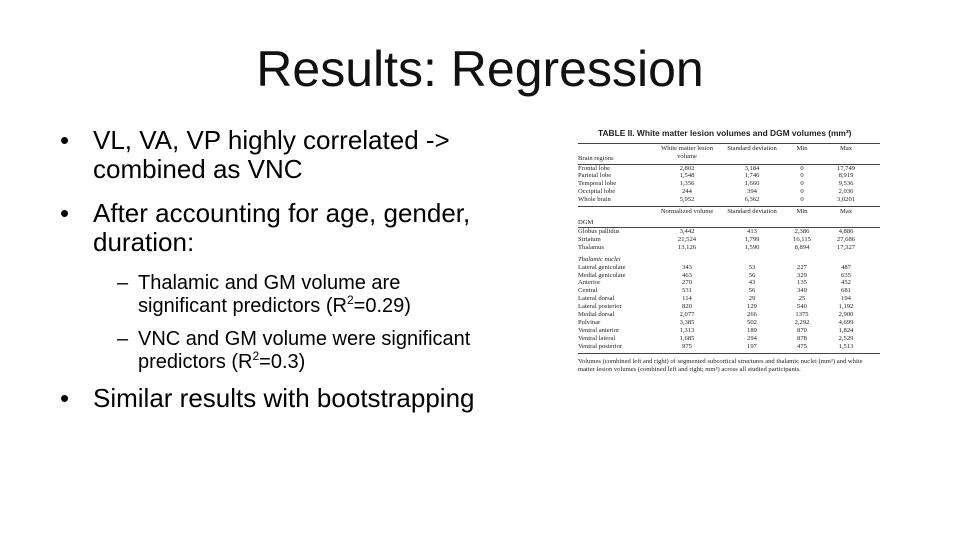 The image size is (960, 540). I want to click on table-cell: 2,036, so click(846, 192).